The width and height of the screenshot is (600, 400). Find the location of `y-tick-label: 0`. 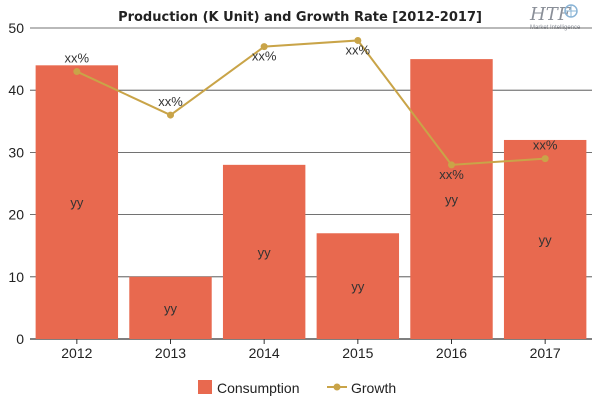

y-tick-label: 0 is located at coordinates (20, 339).